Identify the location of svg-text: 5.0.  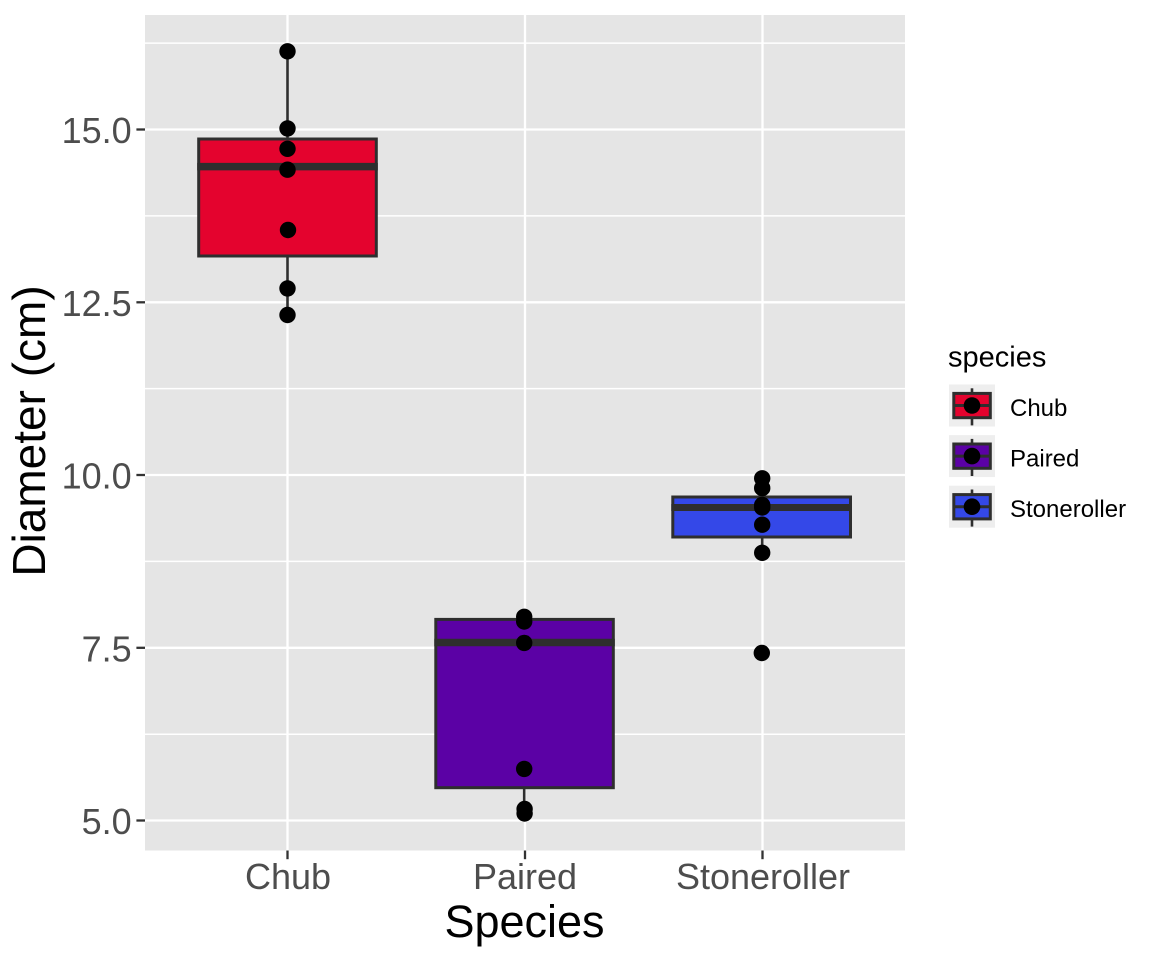
(107, 821).